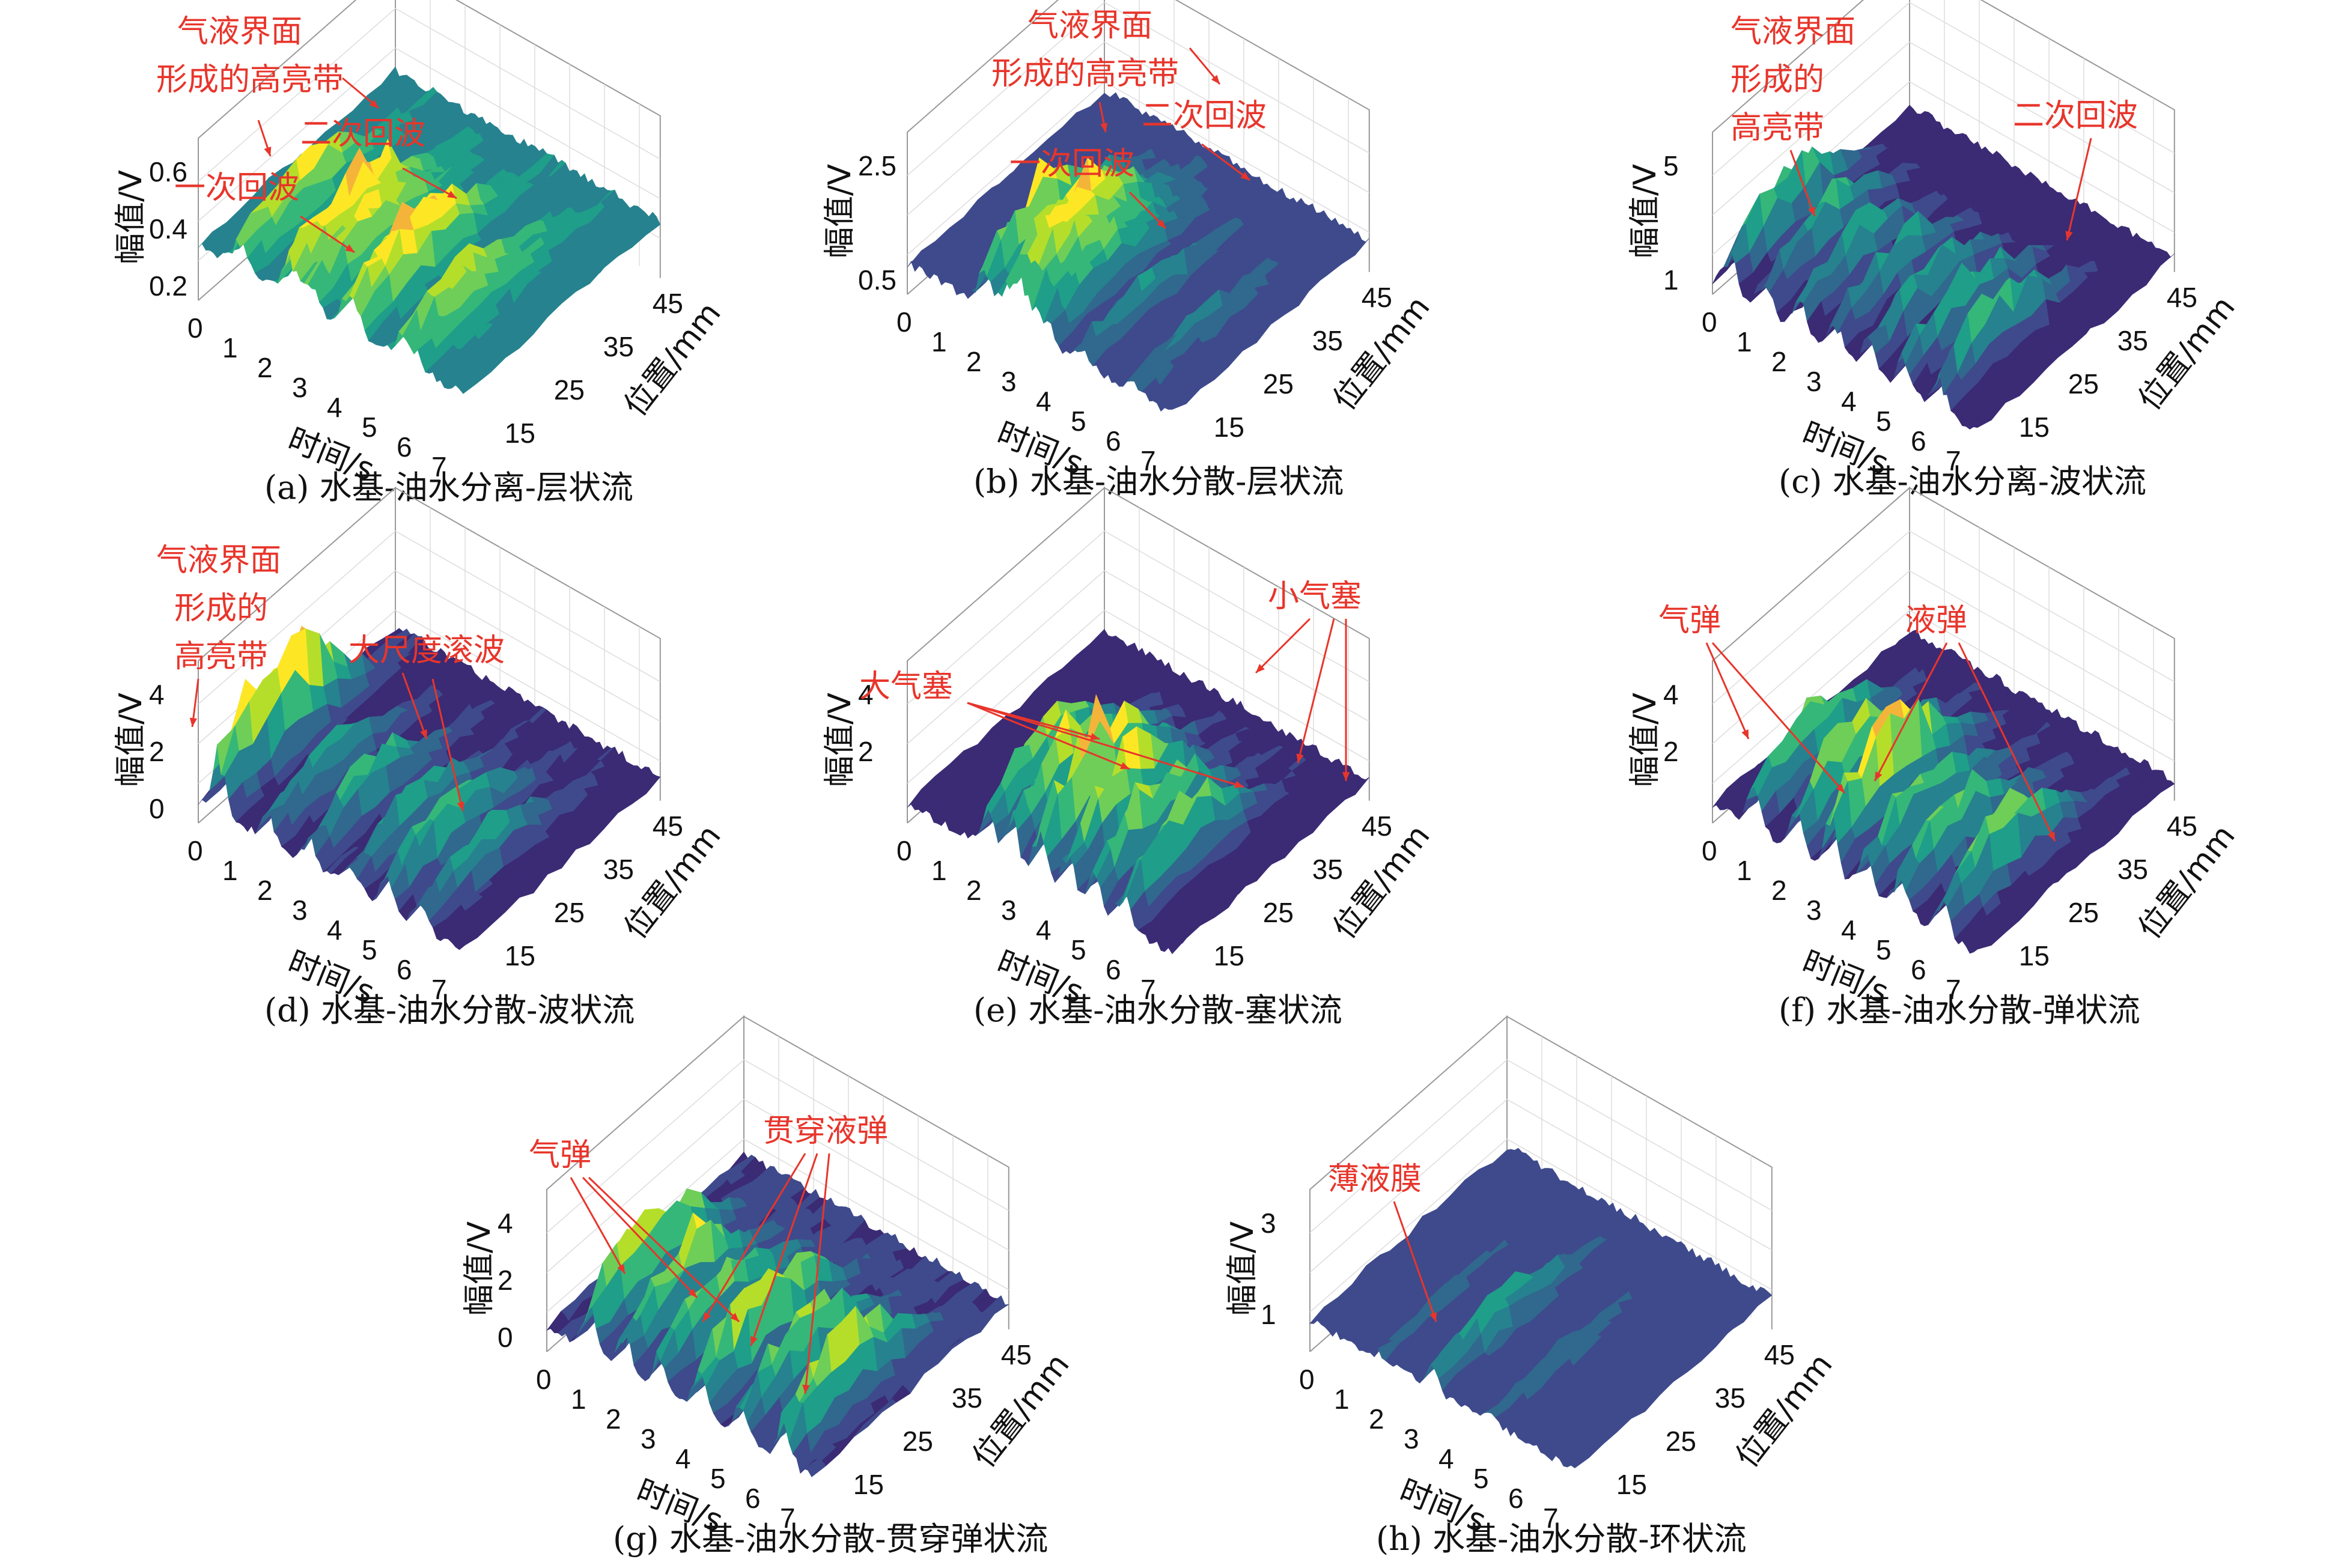  What do you see at coordinates (1671, 165) in the screenshot?
I see `z-tick-label: 5` at bounding box center [1671, 165].